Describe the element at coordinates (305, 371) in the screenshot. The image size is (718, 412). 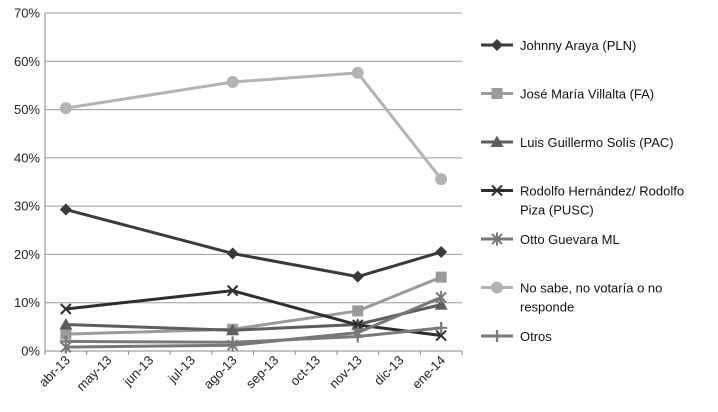
I see `x-tick-label: oct-13` at that location.